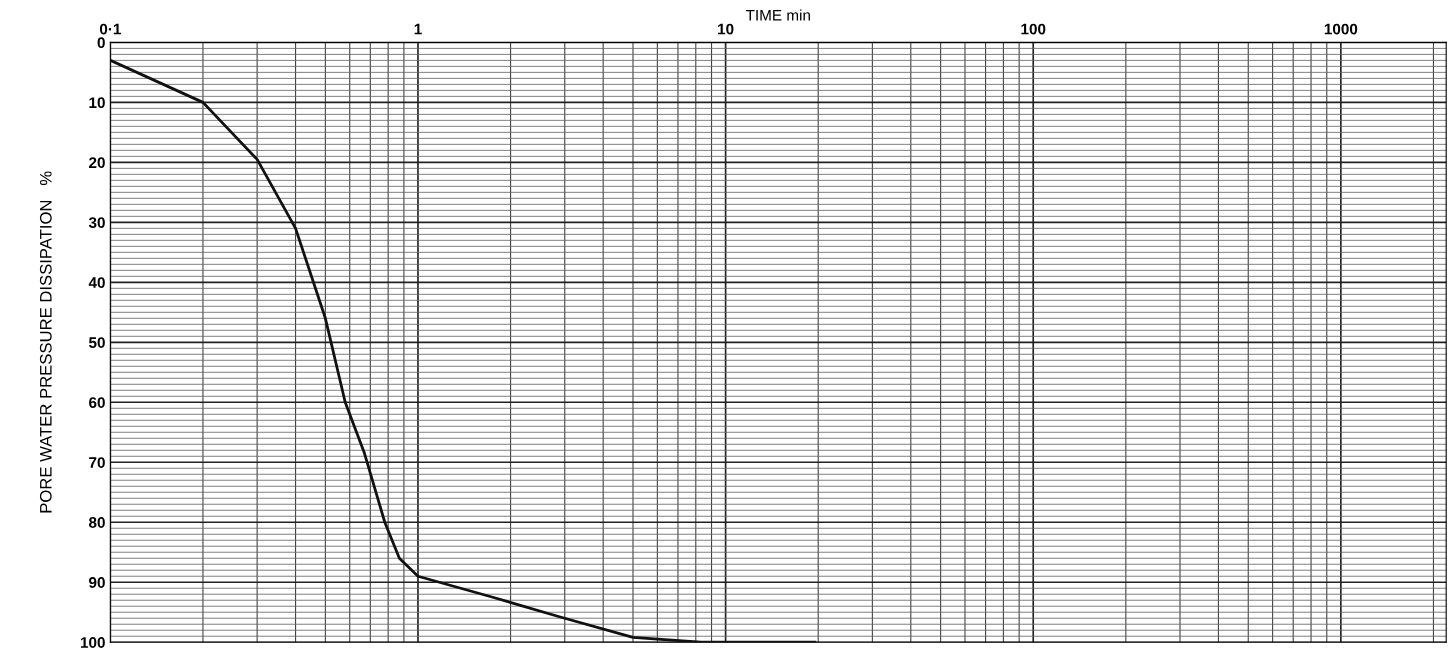 Image resolution: width=1452 pixels, height=652 pixels. What do you see at coordinates (92, 642) in the screenshot?
I see `y-tick-label: 100` at bounding box center [92, 642].